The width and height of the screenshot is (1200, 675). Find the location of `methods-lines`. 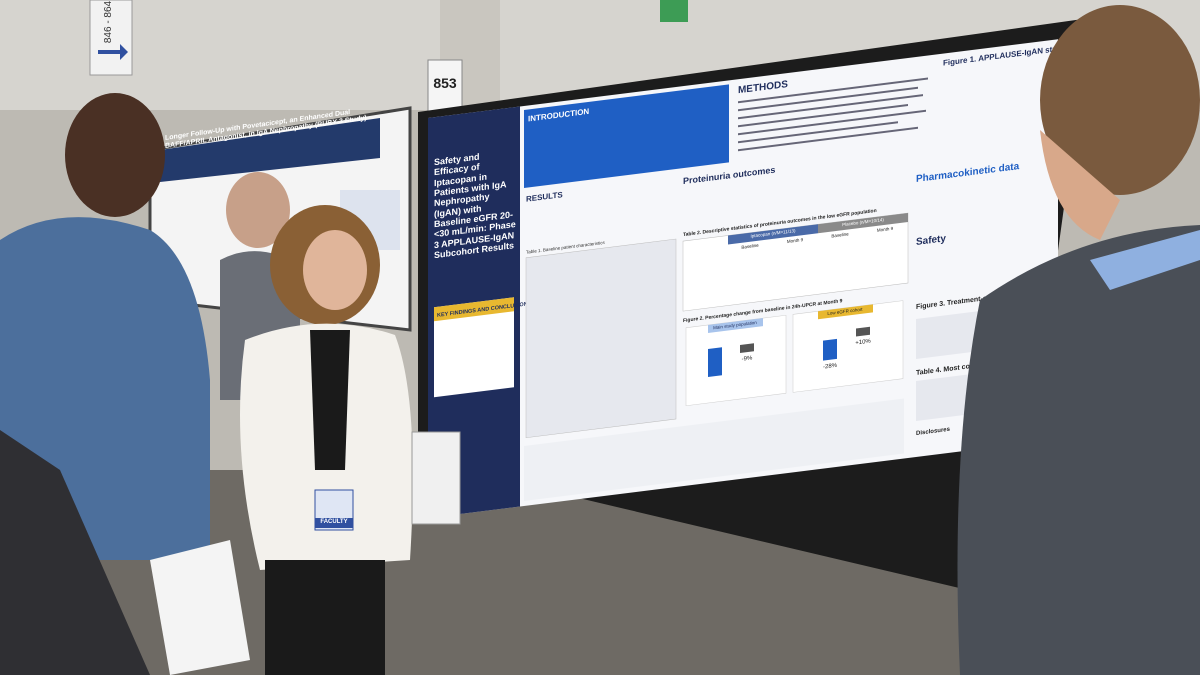

methods-lines is located at coordinates (833, 114).